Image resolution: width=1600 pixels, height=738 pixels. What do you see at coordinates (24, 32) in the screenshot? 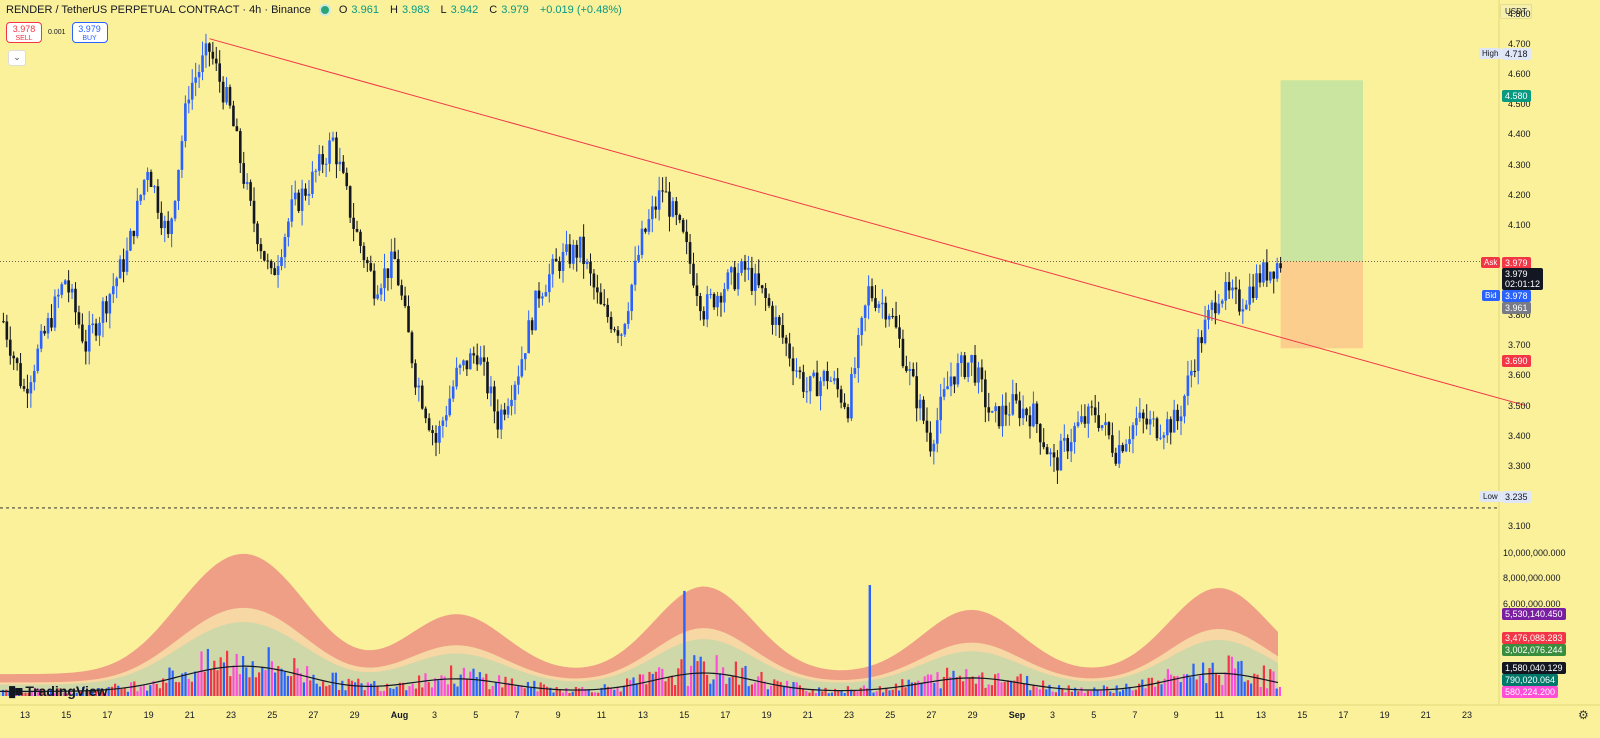
I see `sell-button: 3.978 SELL` at bounding box center [24, 32].